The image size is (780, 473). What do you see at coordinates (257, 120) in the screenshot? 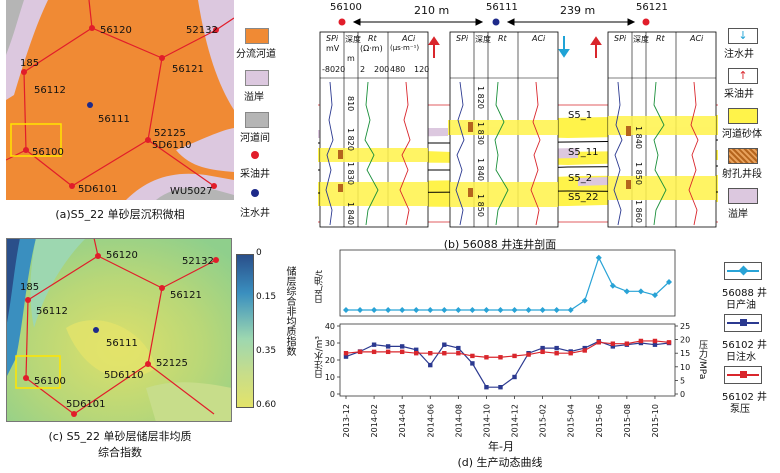
I see `legend-swatch-interchannel` at bounding box center [257, 120].